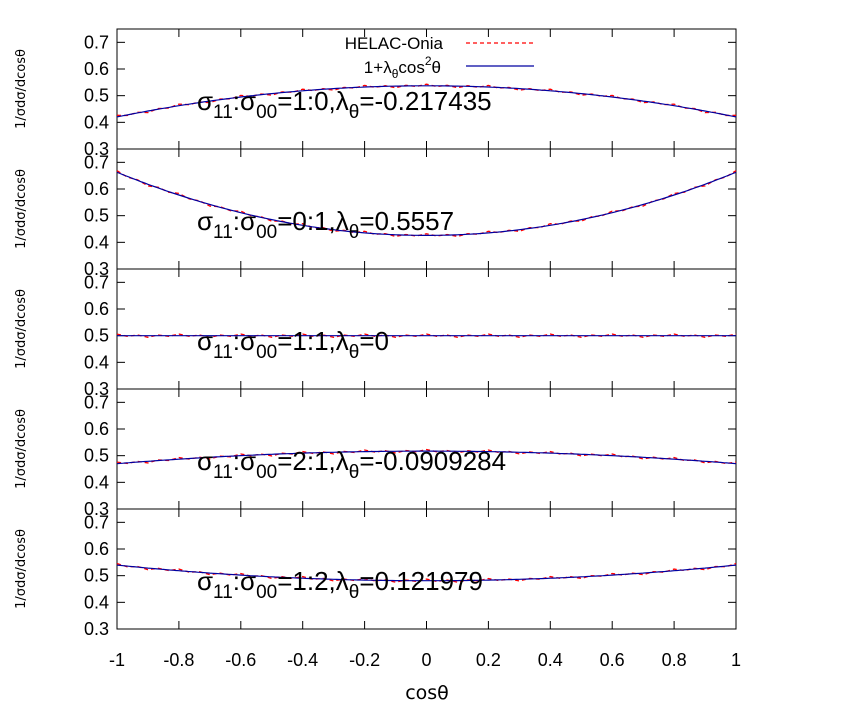 The image size is (863, 724). What do you see at coordinates (432, 461) in the screenshot?
I see `annotation-val: =-0.0909284` at bounding box center [432, 461].